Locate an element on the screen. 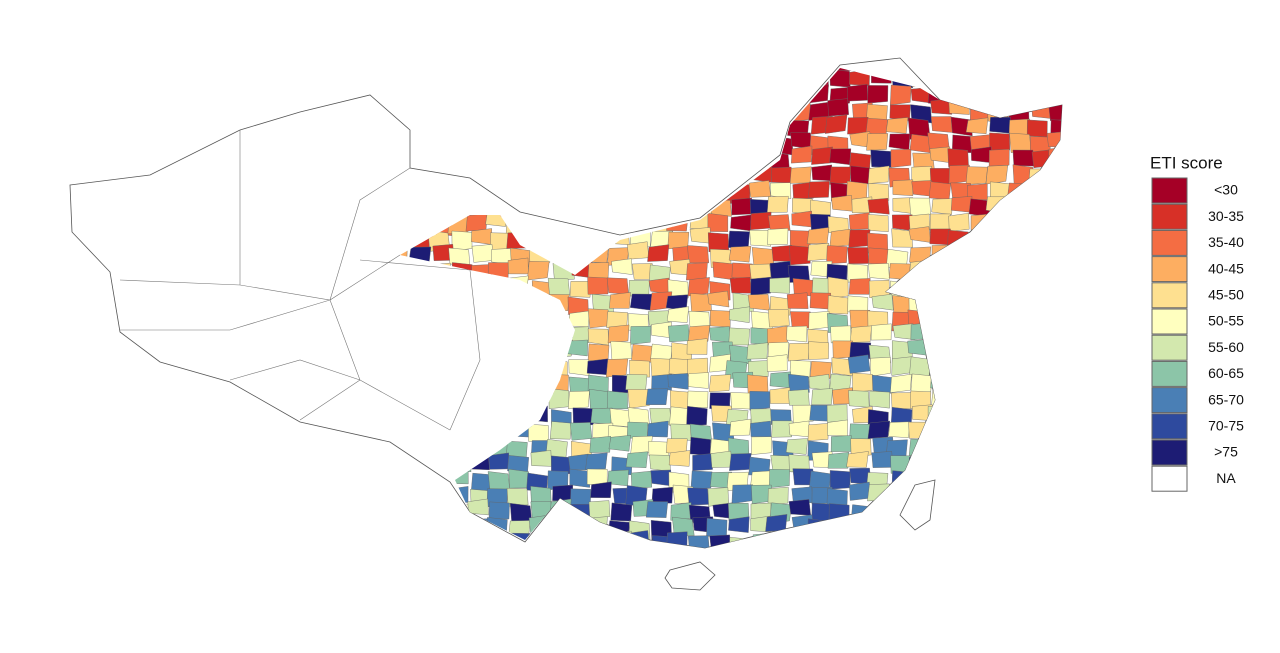  legend-label: 50-55 is located at coordinates (1226, 321).